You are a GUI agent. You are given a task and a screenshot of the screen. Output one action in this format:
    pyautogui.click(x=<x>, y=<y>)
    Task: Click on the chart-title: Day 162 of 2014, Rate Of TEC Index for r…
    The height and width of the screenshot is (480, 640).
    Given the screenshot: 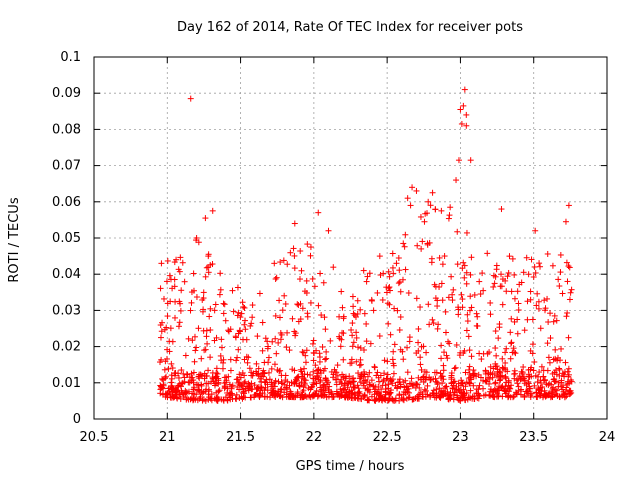 What is the action you would take?
    pyautogui.click(x=350, y=27)
    